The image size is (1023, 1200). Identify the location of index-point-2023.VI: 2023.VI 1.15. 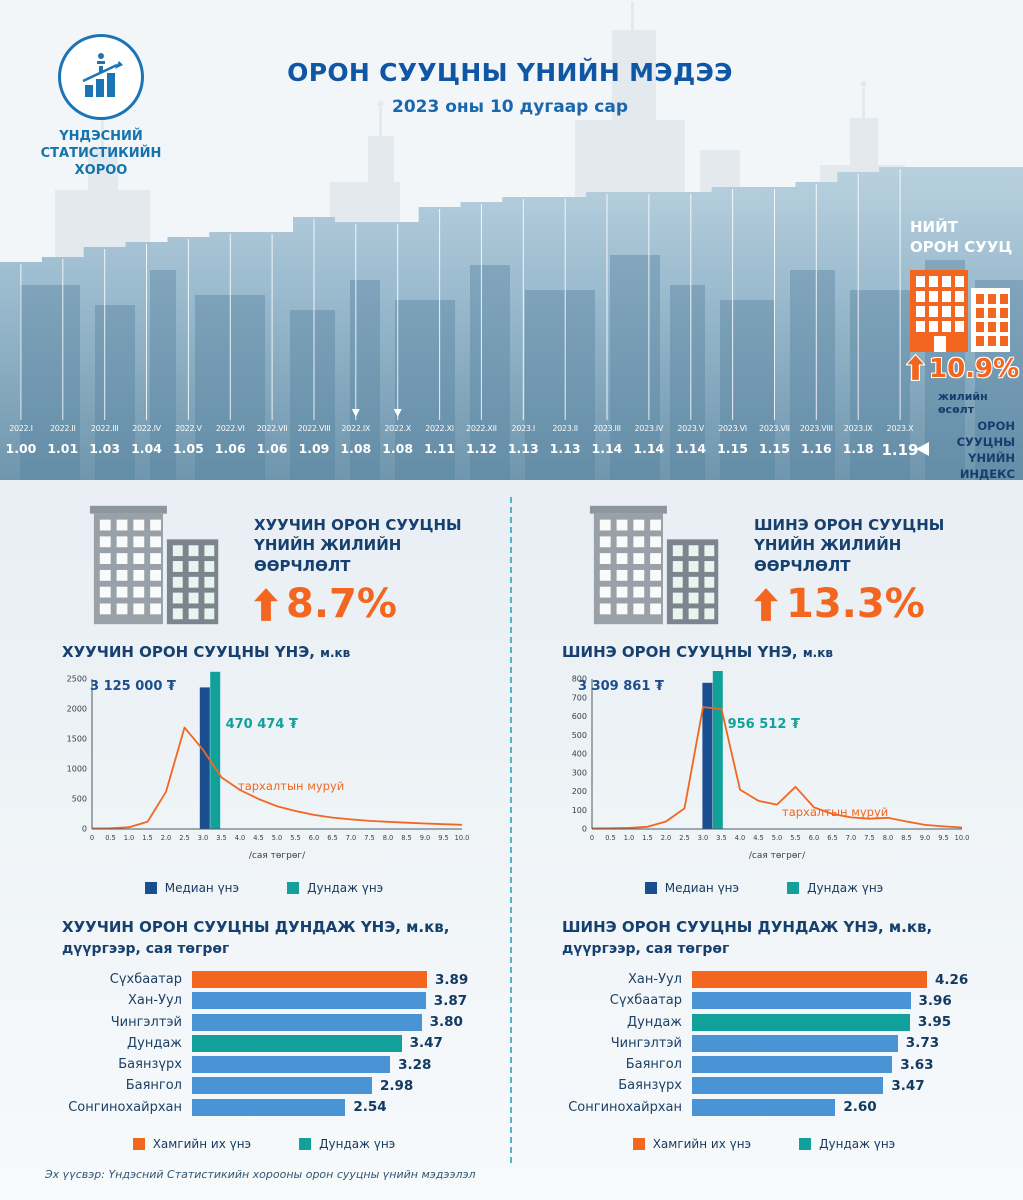
(733, 441).